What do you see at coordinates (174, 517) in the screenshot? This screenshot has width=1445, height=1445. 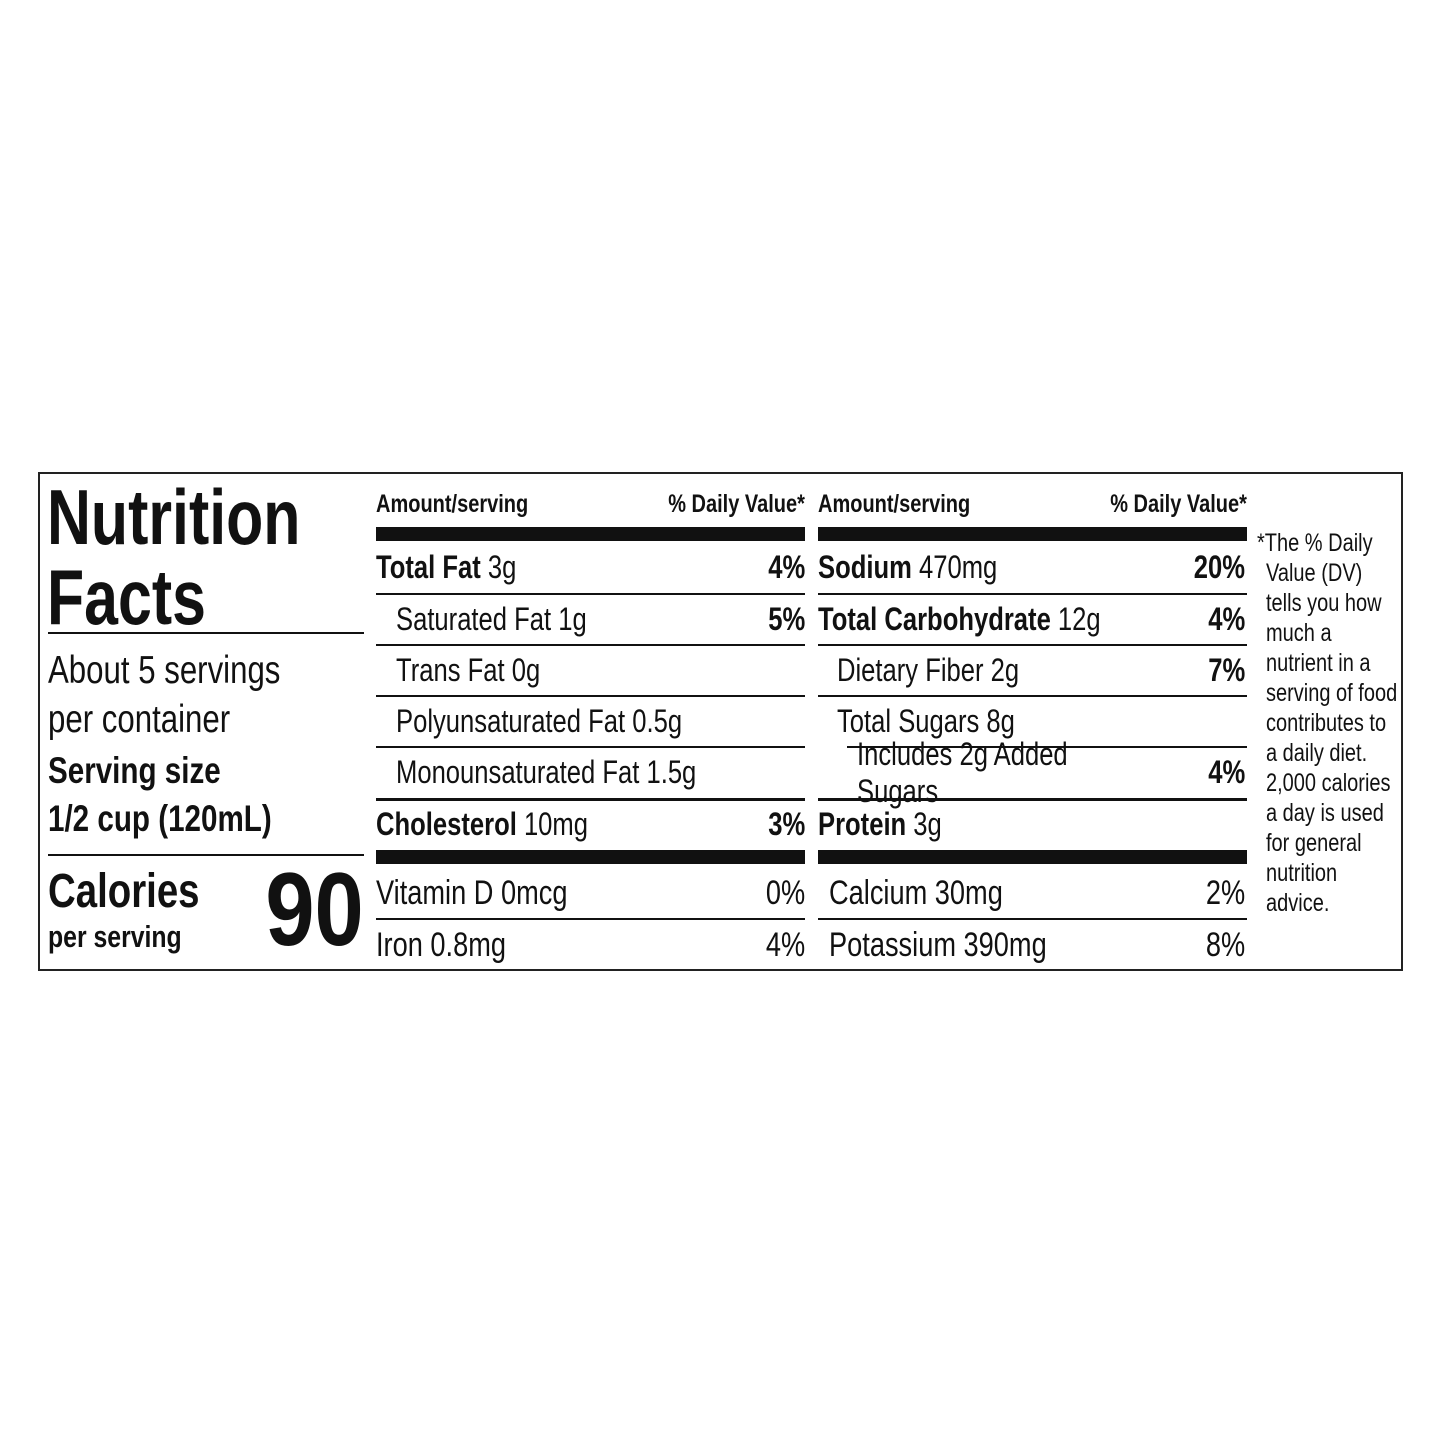 I see `title-line1: Nutrition` at bounding box center [174, 517].